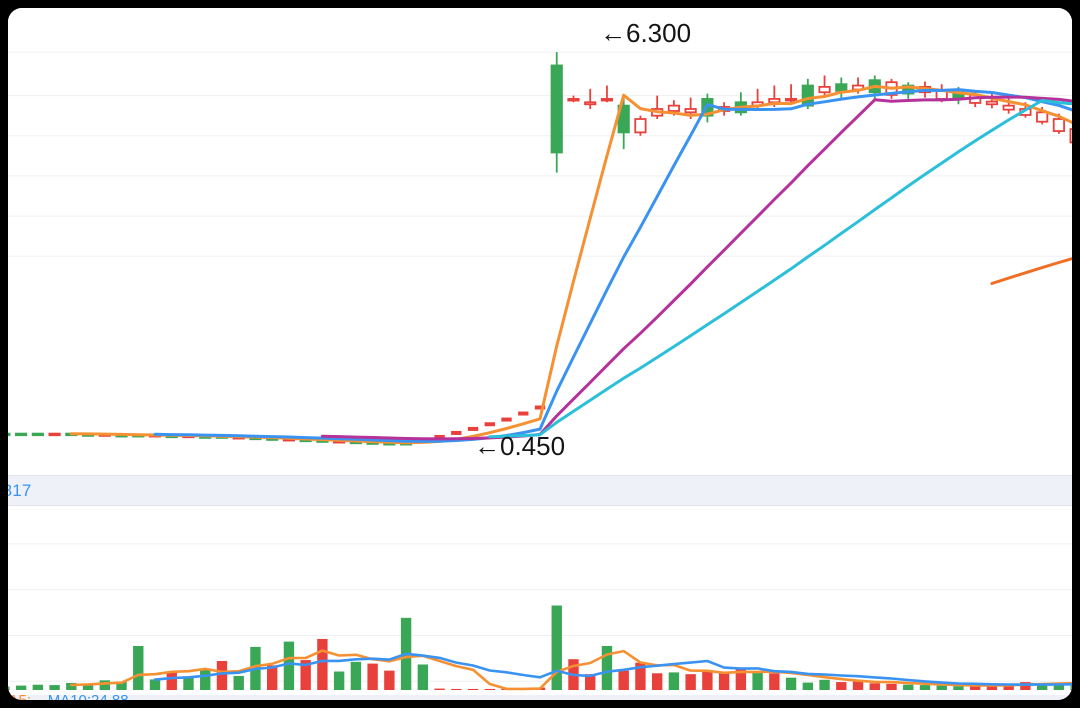  Describe the element at coordinates (1031, 271) in the screenshot. I see `price-ma-line-ma60` at that location.